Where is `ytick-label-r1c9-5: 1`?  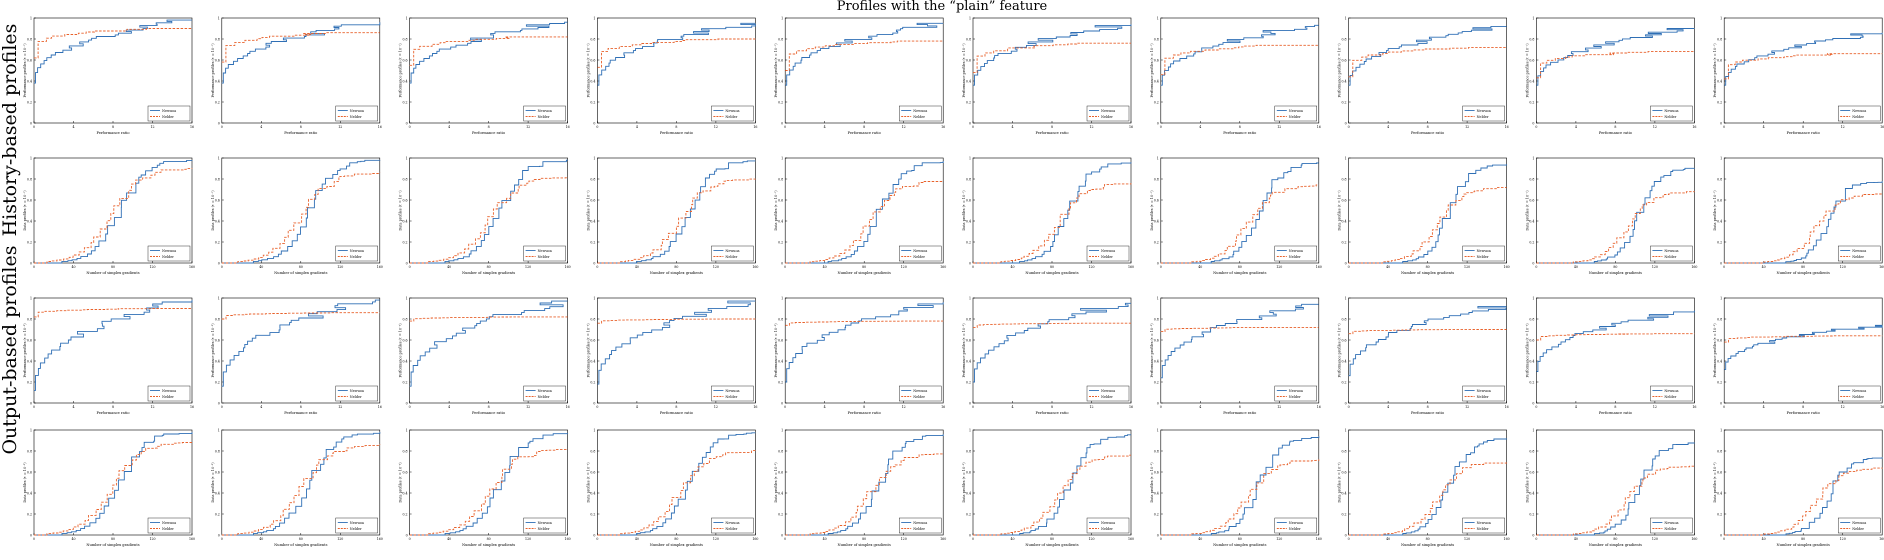 ytick-label-r1c9-5: 1 is located at coordinates (1721, 159).